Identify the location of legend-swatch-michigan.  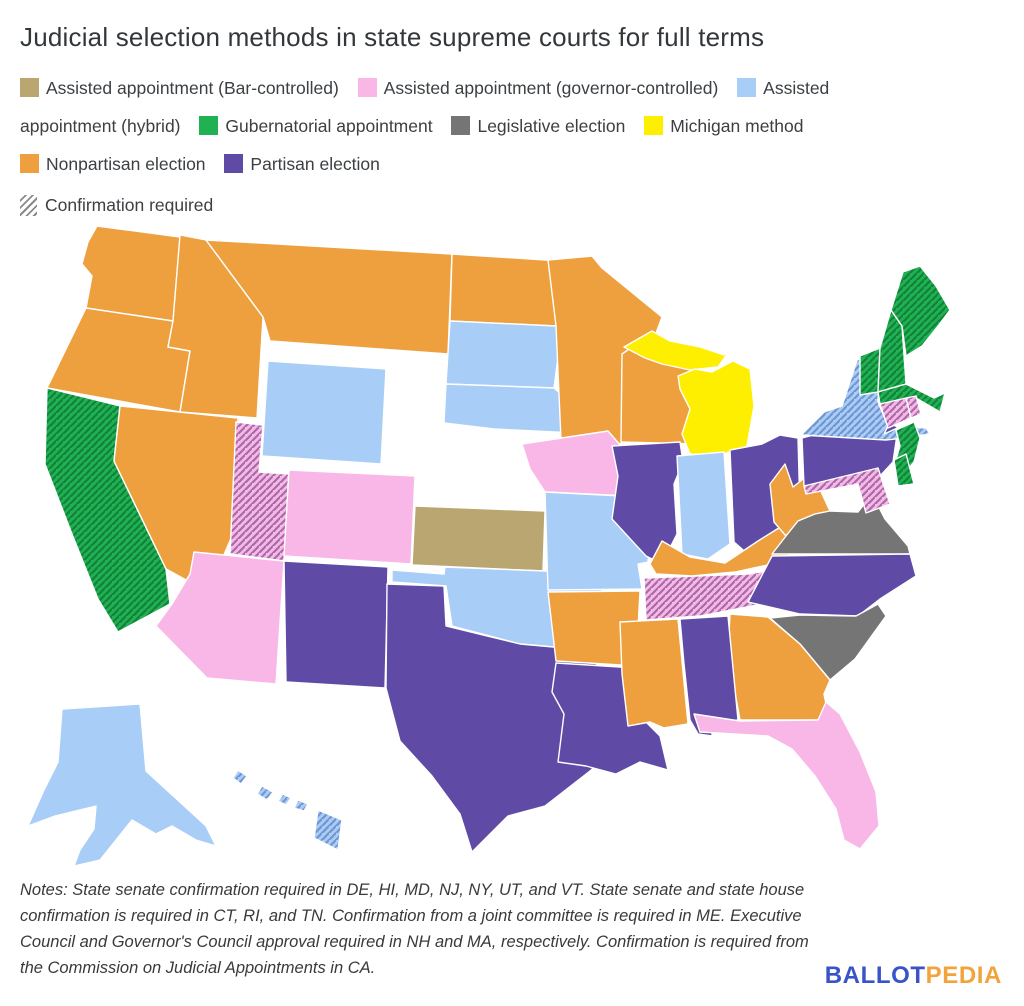
(654, 125).